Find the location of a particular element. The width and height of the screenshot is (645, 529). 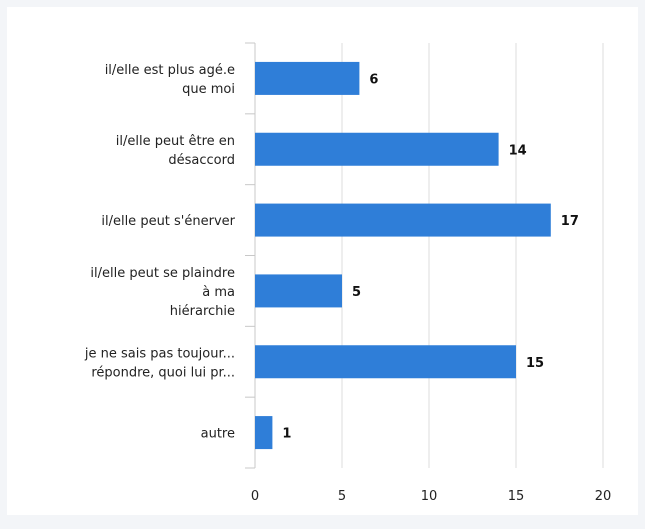

x-tick-label: 15 is located at coordinates (516, 496).